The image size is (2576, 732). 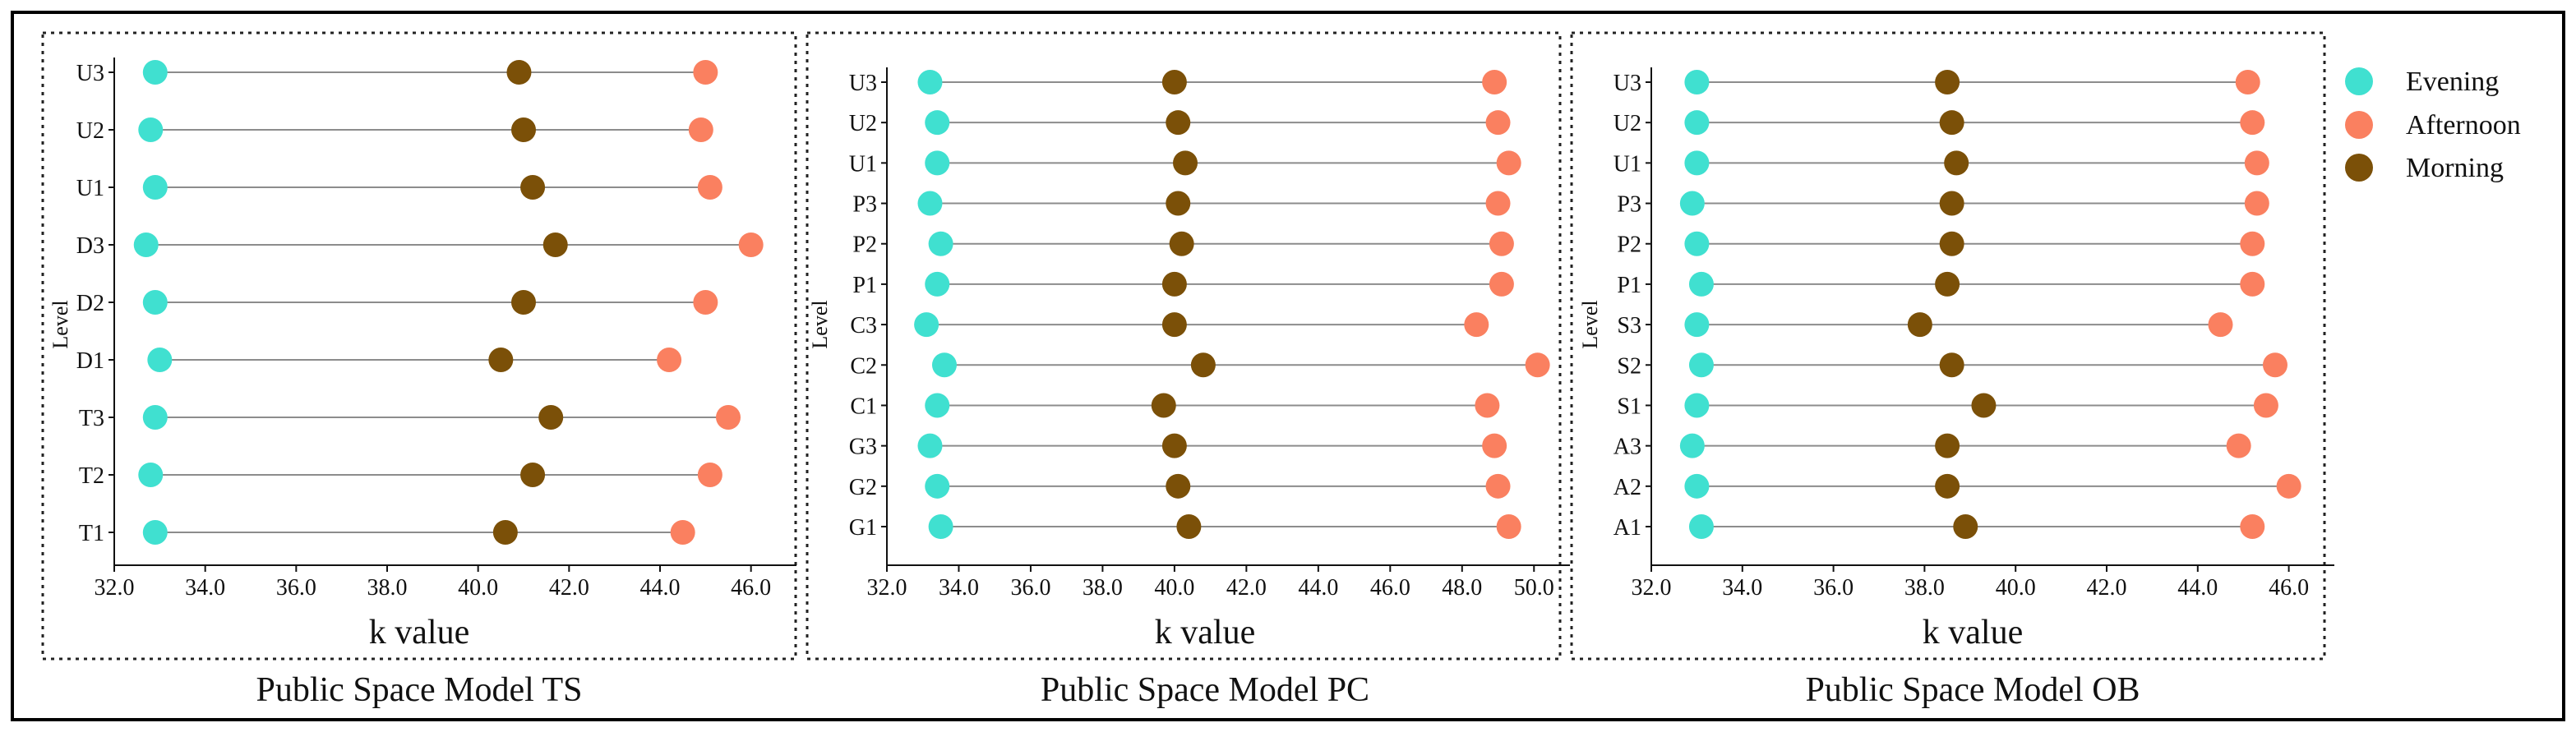 I want to click on y-tick-label: U2, so click(x=863, y=123).